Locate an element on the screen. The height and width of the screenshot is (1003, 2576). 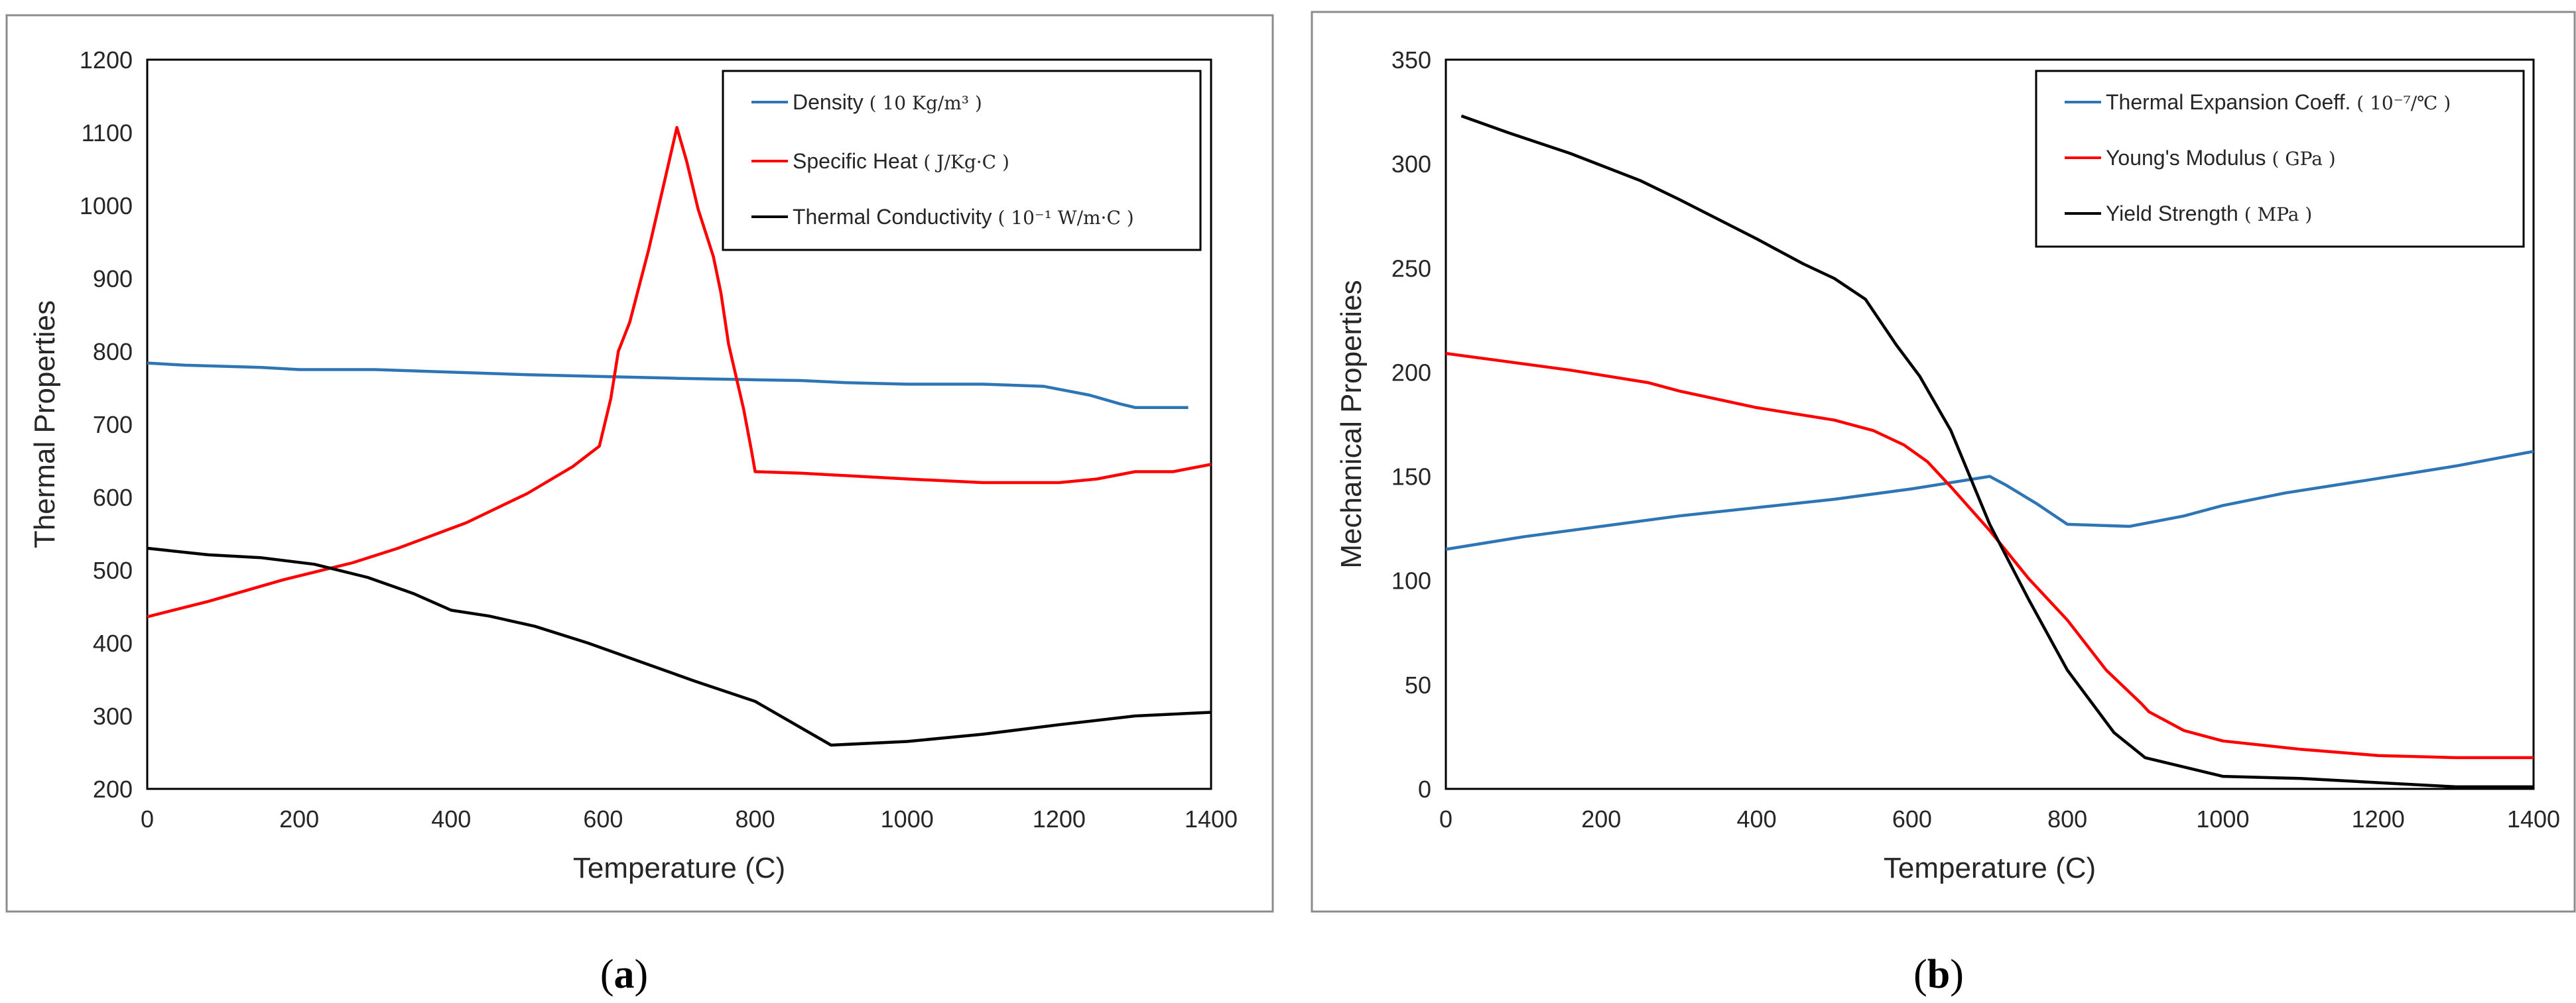
x-tick-labels-b: 0 200 400 600 800 1000 1200 1400 is located at coordinates (2000, 819).